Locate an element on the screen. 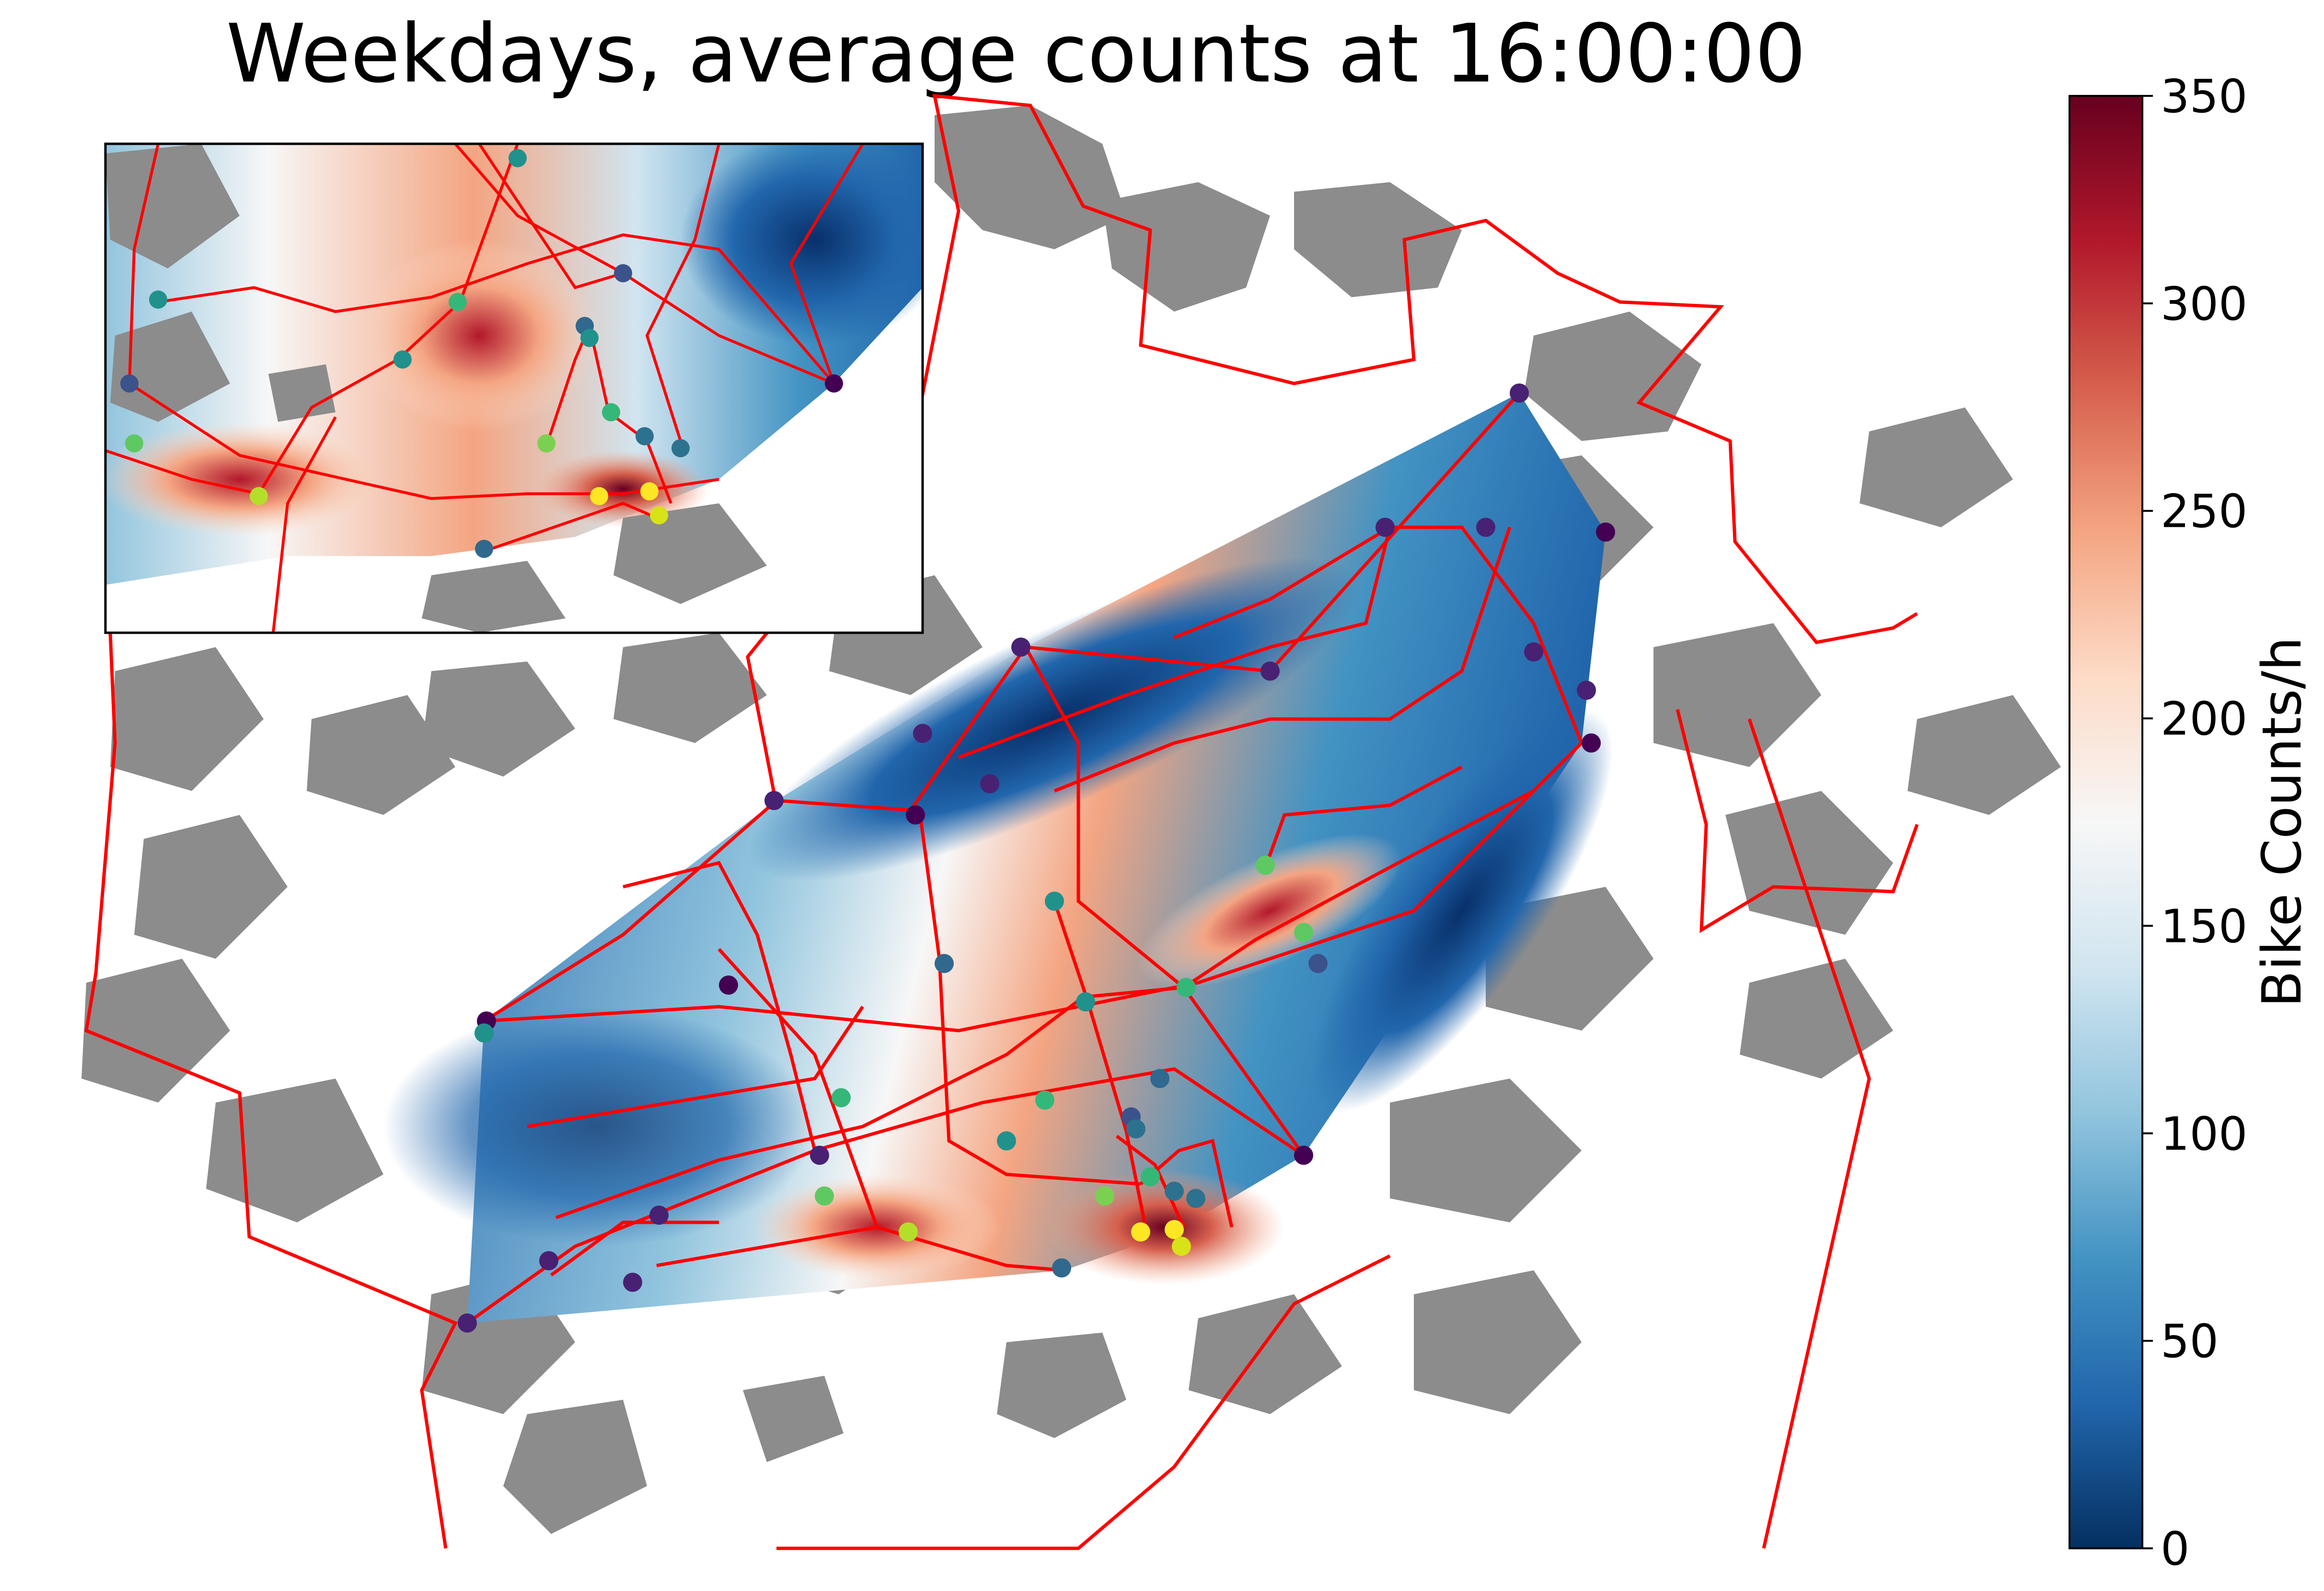 This screenshot has height=1591, width=2324. colorbar-tick-label: 300 is located at coordinates (2204, 304).